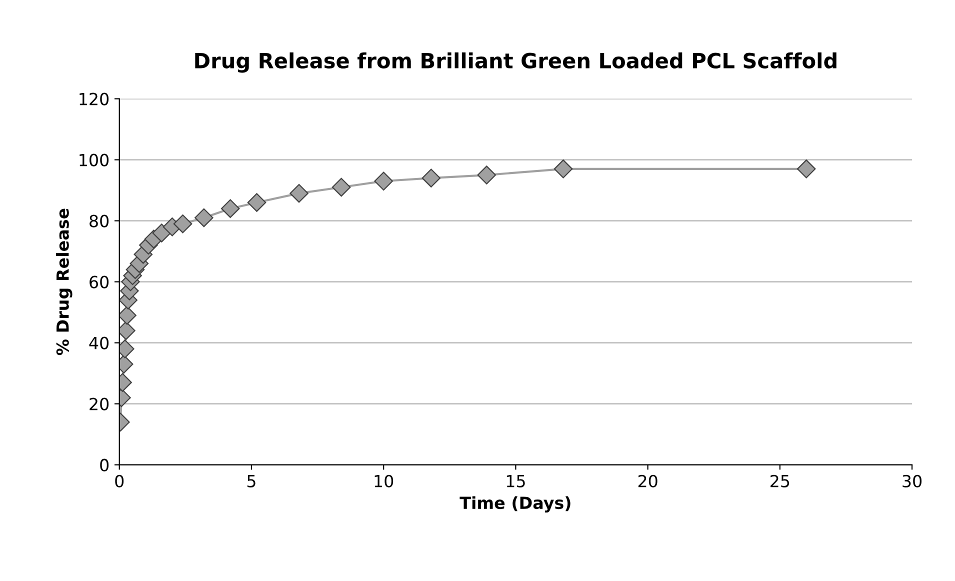 This screenshot has width=955, height=581. Describe the element at coordinates (119, 481) in the screenshot. I see `x-tick-label: 0` at that location.